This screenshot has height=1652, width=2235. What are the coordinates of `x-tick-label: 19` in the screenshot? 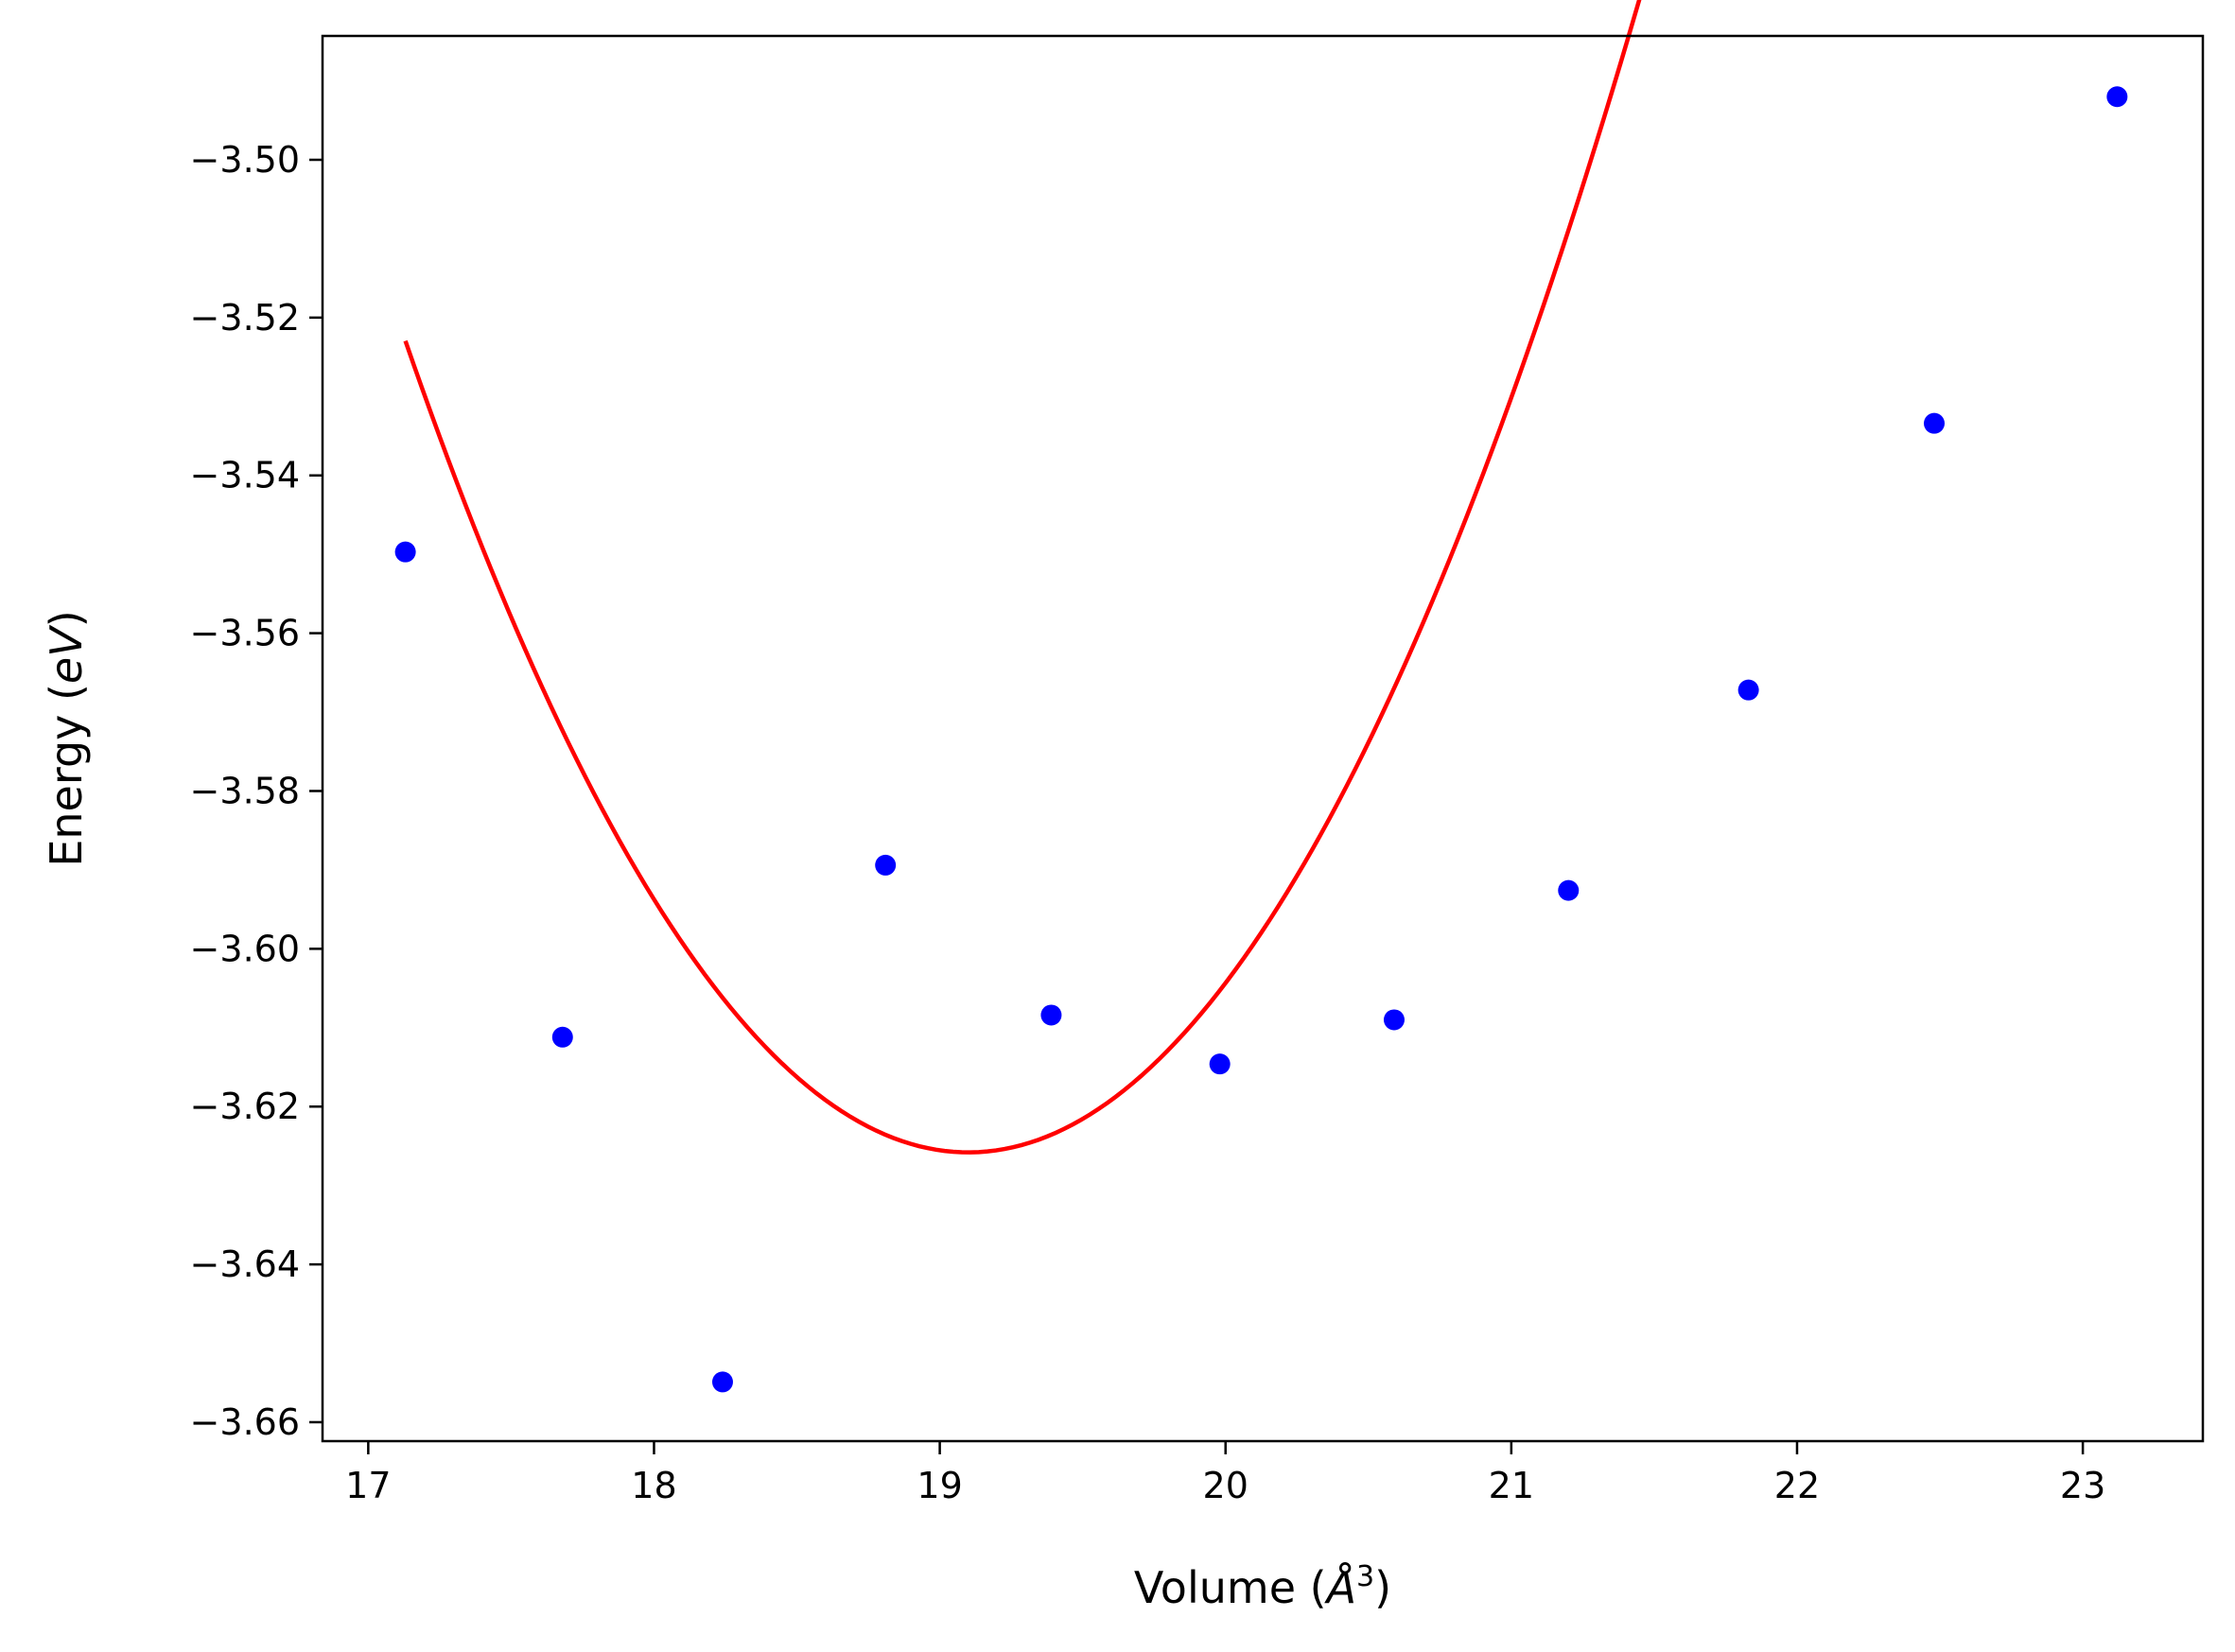 It's located at (939, 1486).